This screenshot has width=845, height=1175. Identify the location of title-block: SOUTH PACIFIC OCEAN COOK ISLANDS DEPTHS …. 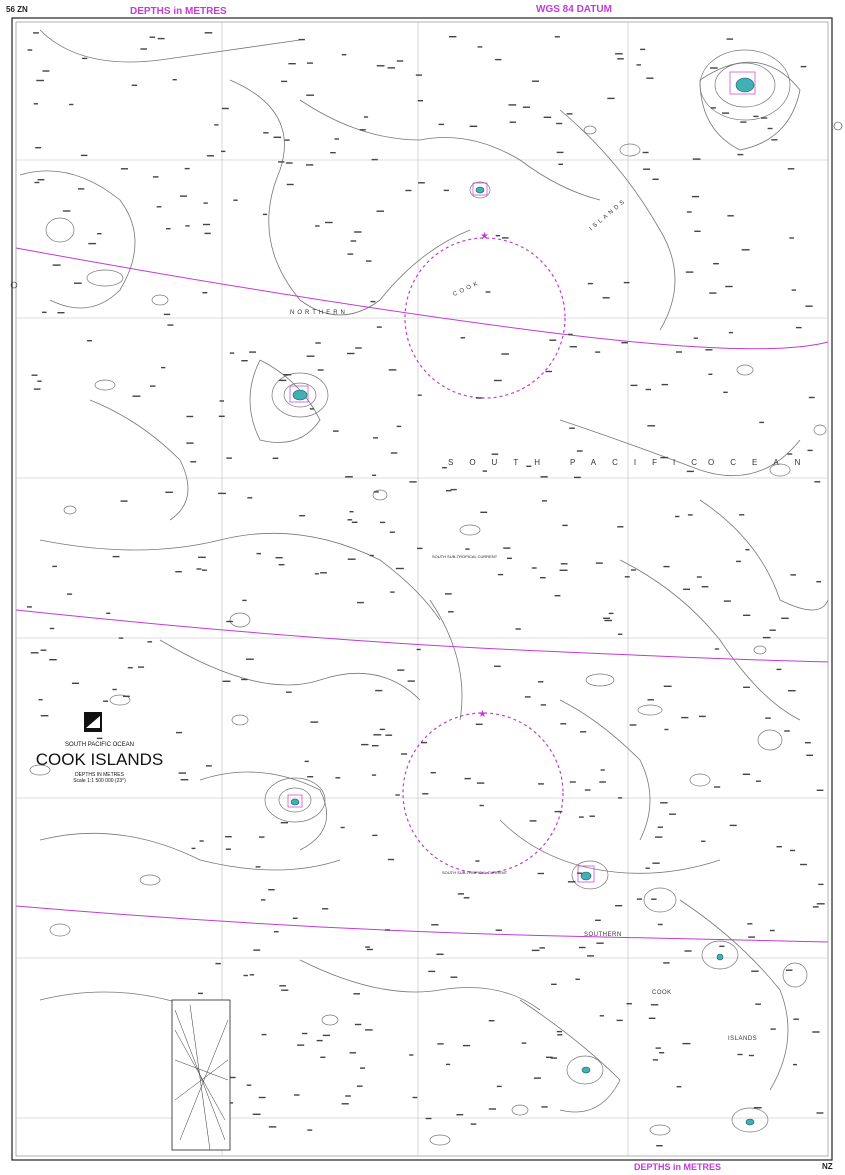
(99, 763).